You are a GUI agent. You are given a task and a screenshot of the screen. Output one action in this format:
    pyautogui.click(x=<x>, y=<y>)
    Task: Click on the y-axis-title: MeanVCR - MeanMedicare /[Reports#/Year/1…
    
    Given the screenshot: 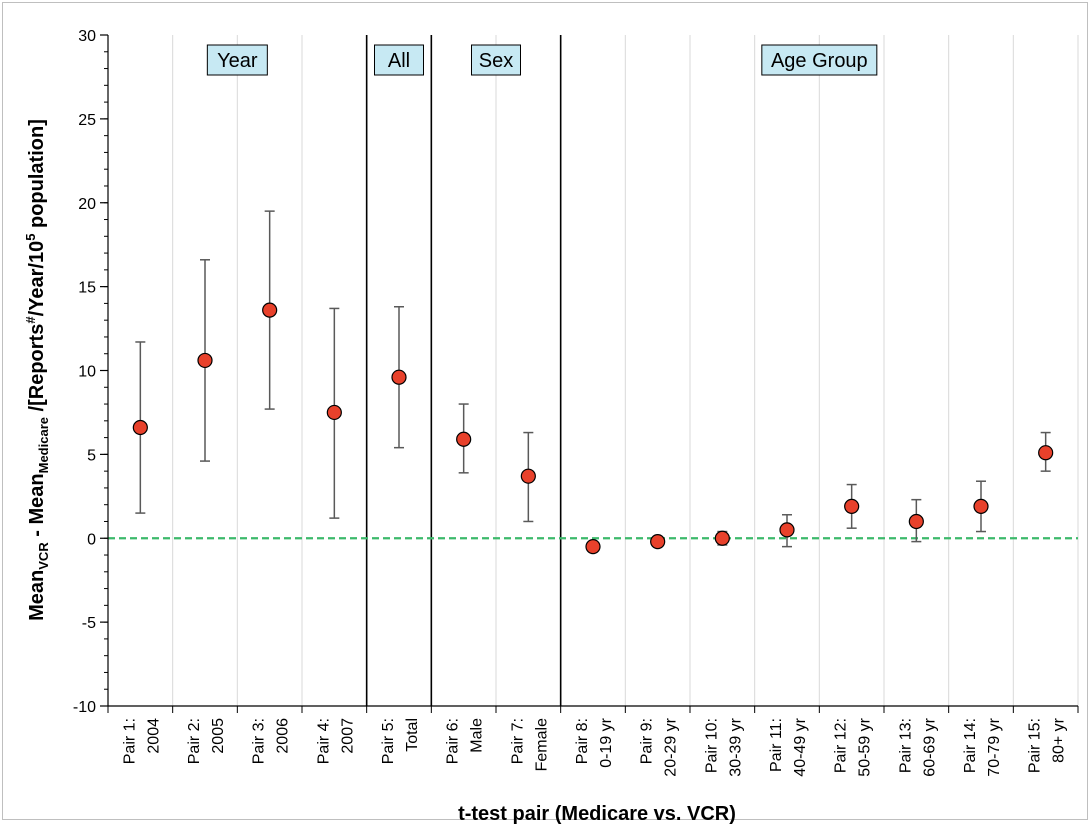 What is the action you would take?
    pyautogui.click(x=37, y=370)
    